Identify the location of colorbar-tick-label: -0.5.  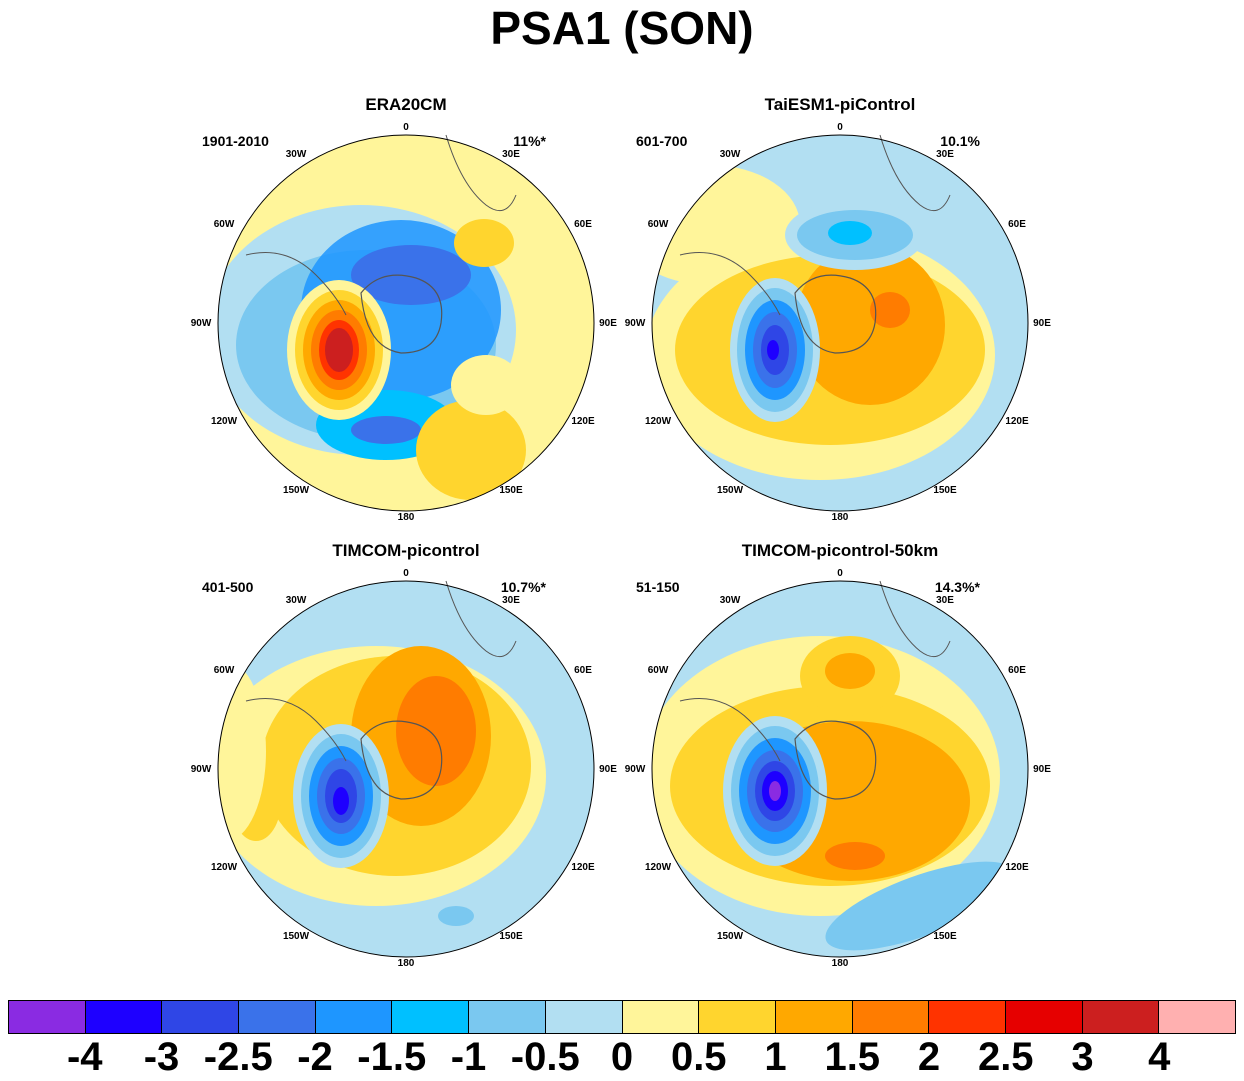
(545, 1057).